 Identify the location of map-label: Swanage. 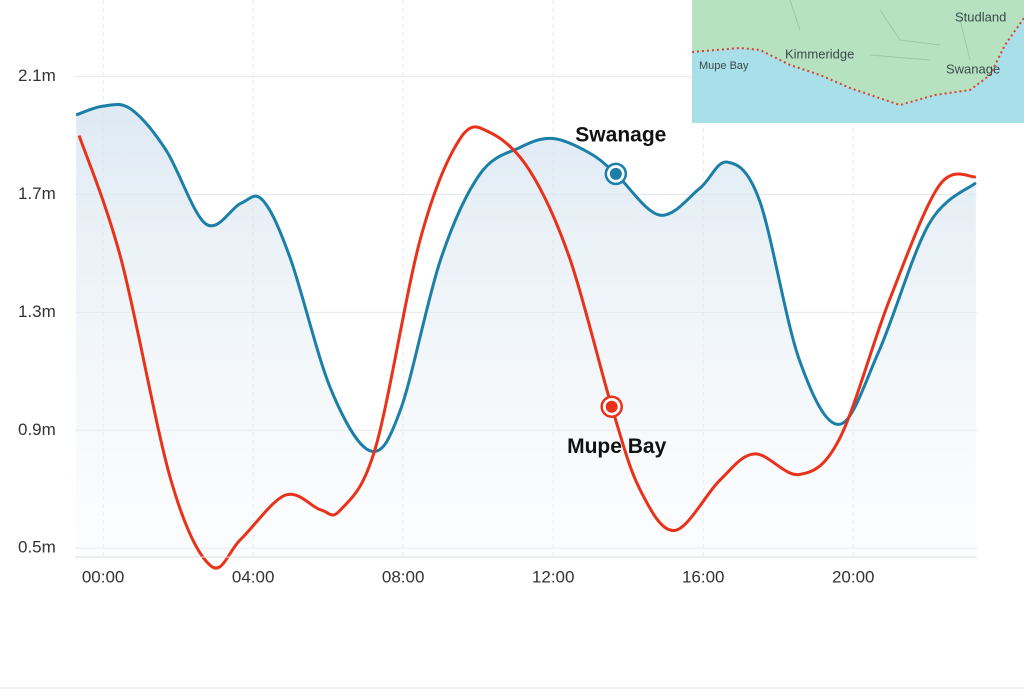
(973, 68).